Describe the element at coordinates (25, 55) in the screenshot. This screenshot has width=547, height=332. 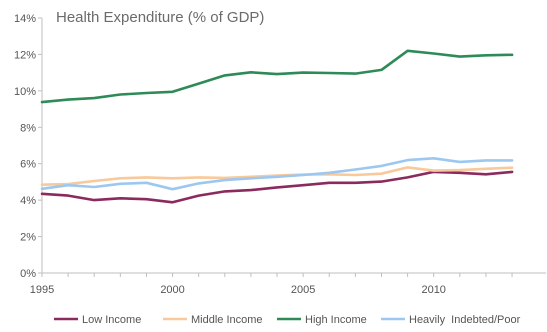
I see `y-tick-label: 12%` at that location.